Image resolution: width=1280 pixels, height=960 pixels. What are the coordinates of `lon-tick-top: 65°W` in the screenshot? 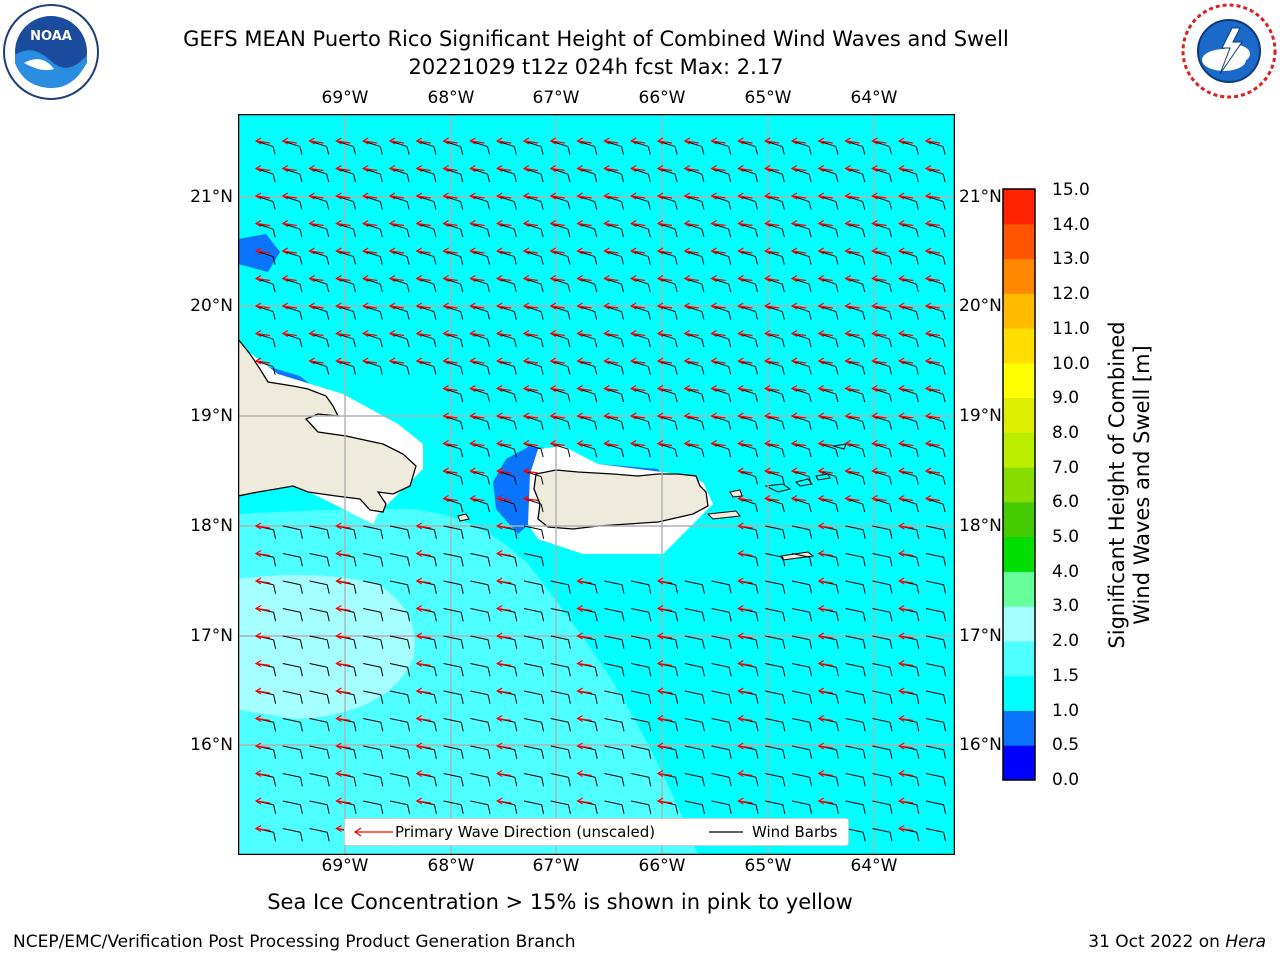 It's located at (768, 98).